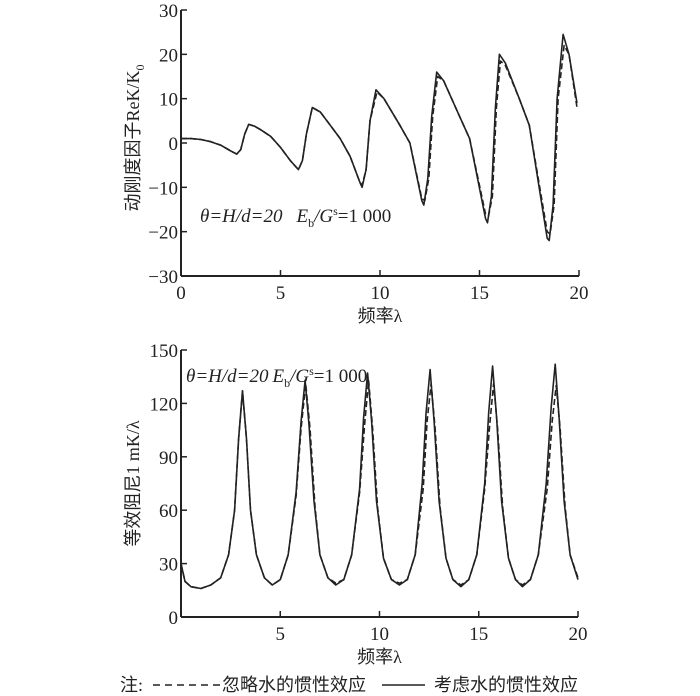 The height and width of the screenshot is (696, 700). I want to click on y-axis-label: 动刚度因子ReK/K0, so click(135, 138).